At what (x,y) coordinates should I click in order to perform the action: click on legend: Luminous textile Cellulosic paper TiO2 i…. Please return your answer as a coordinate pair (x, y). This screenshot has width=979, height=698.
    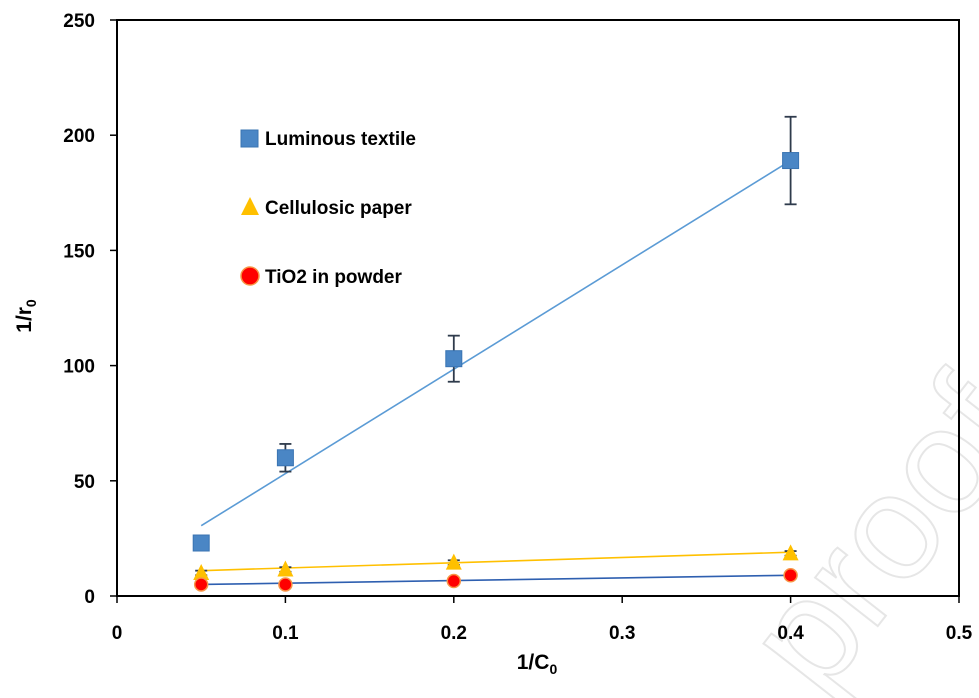
    Looking at the image, I should click on (328, 208).